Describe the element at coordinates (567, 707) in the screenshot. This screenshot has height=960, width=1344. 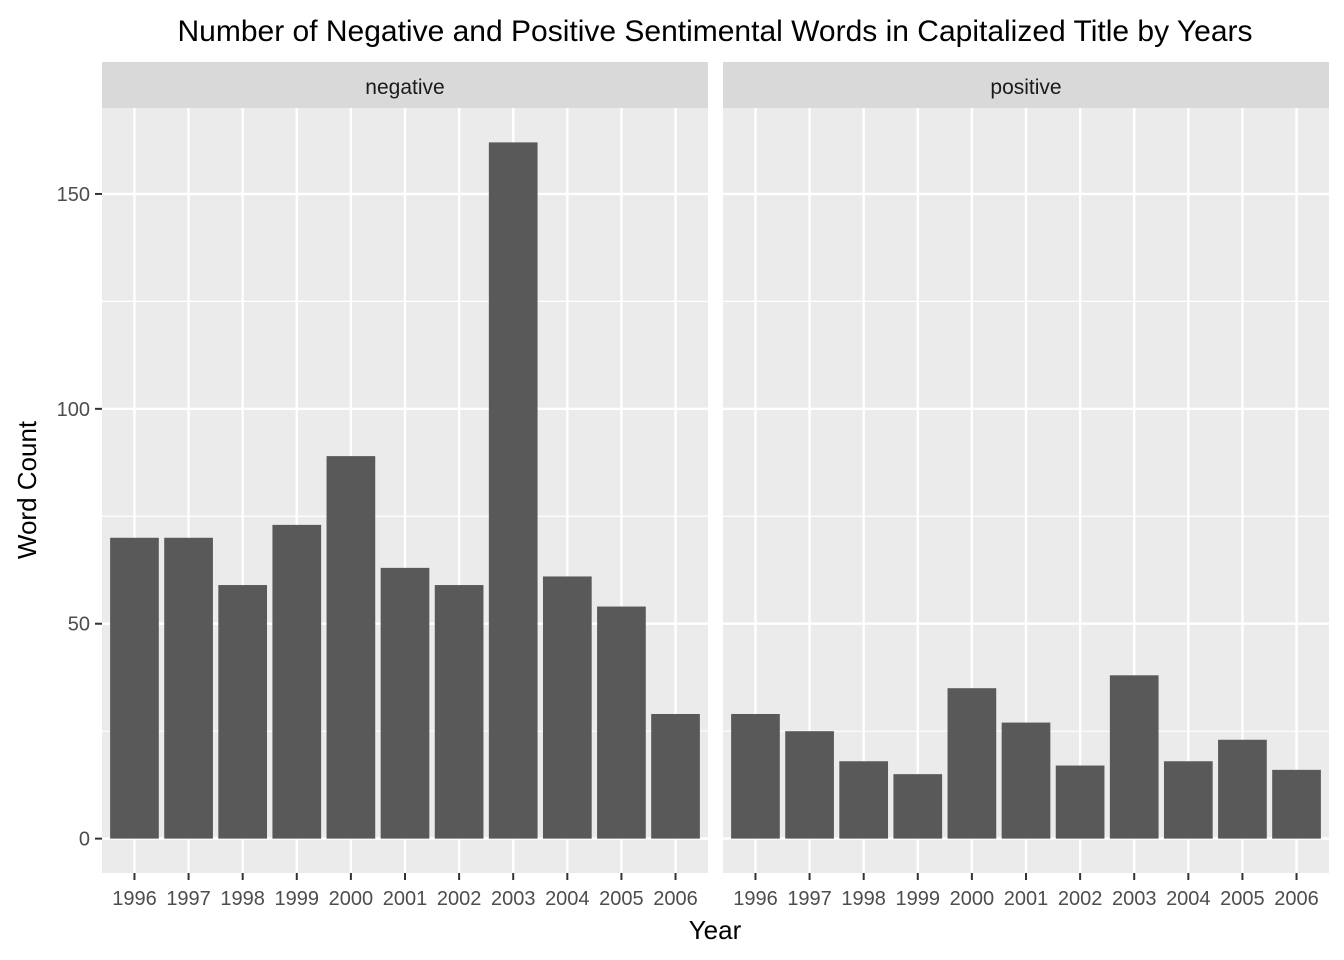
I see `bar-negative-2004` at that location.